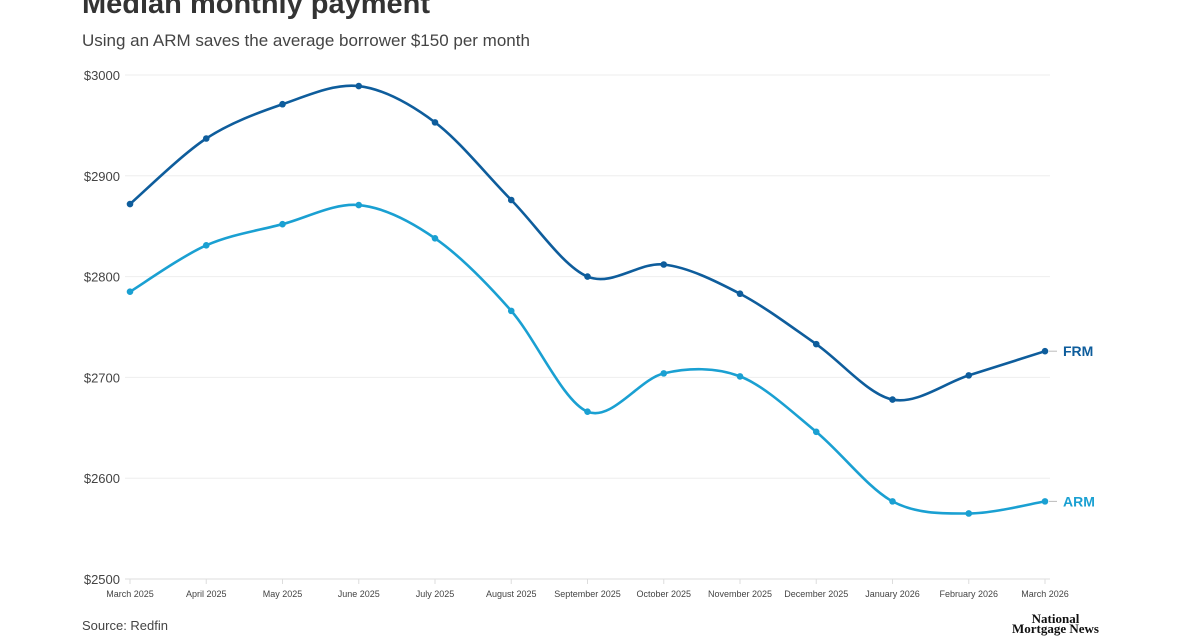  Describe the element at coordinates (256, 10) in the screenshot. I see `chart-title: Median monthly payment` at that location.